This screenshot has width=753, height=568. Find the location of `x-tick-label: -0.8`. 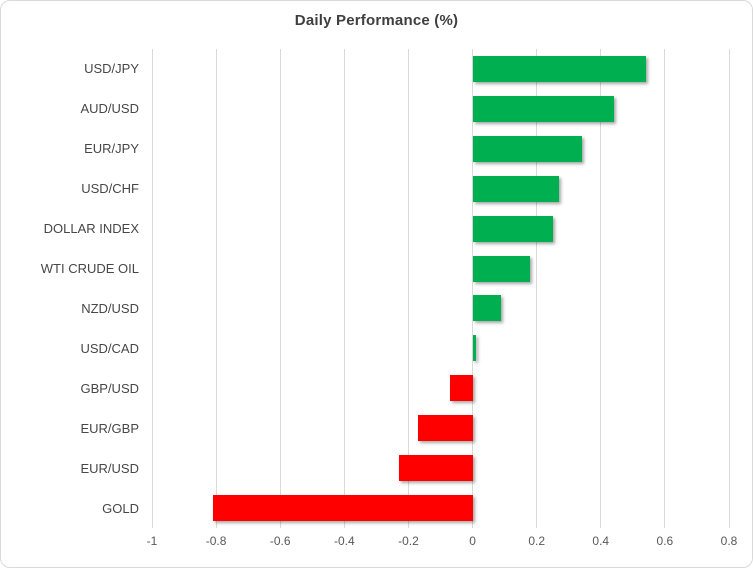

x-tick-label: -0.8 is located at coordinates (216, 541).